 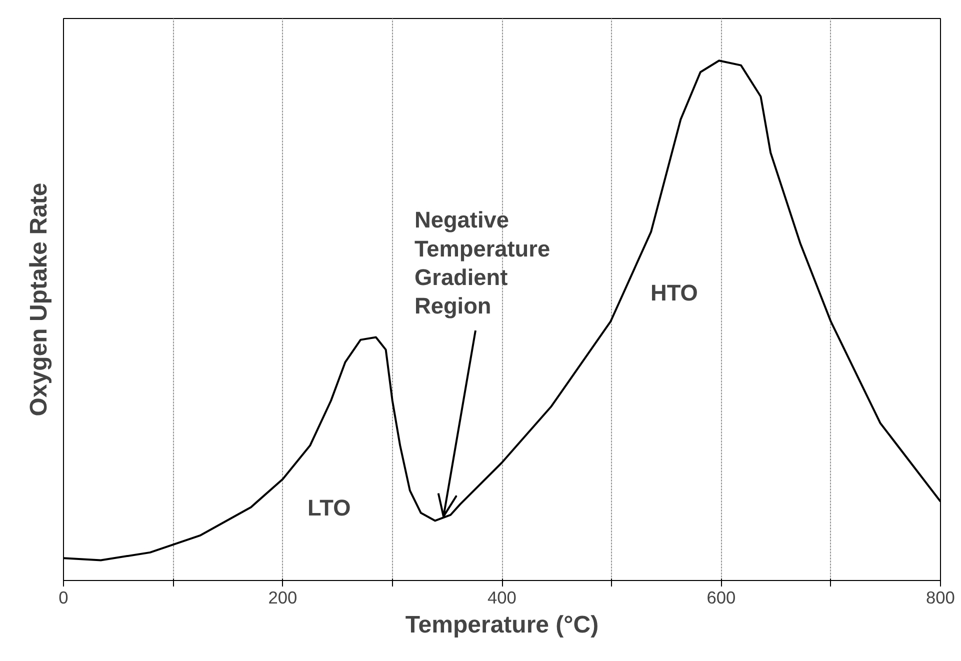 I want to click on annotation: HTO, so click(x=674, y=293).